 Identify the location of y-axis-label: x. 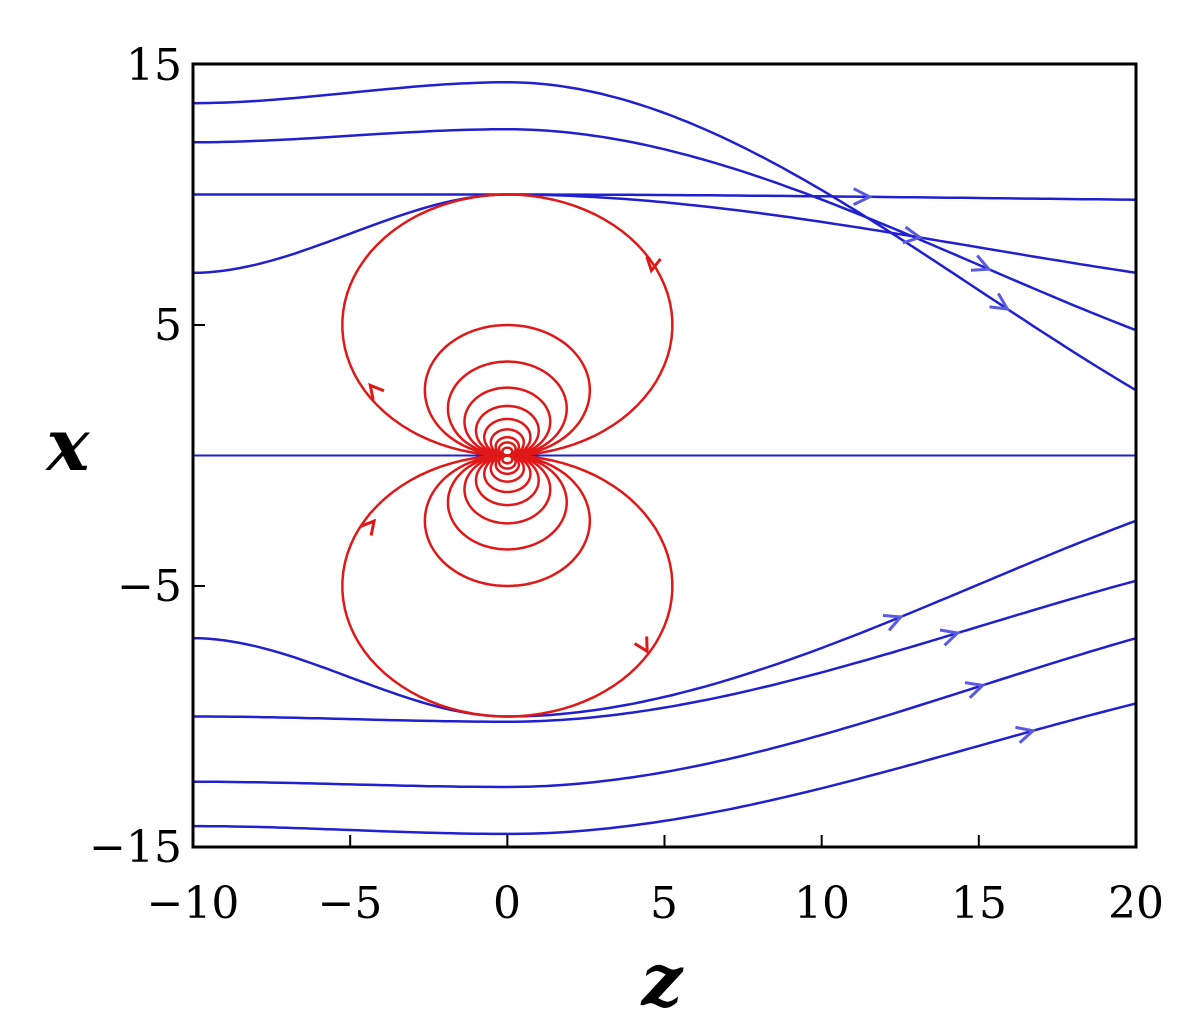
(68, 444).